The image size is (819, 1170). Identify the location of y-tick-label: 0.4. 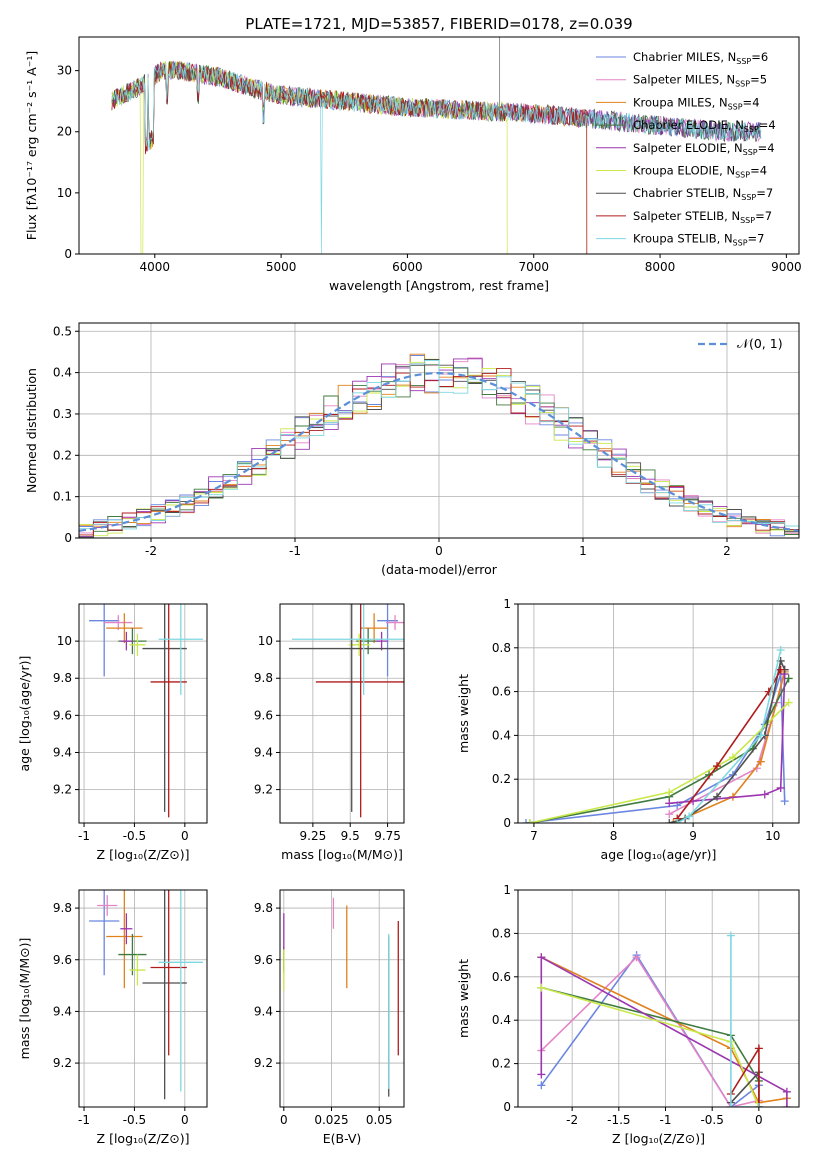
(62, 373).